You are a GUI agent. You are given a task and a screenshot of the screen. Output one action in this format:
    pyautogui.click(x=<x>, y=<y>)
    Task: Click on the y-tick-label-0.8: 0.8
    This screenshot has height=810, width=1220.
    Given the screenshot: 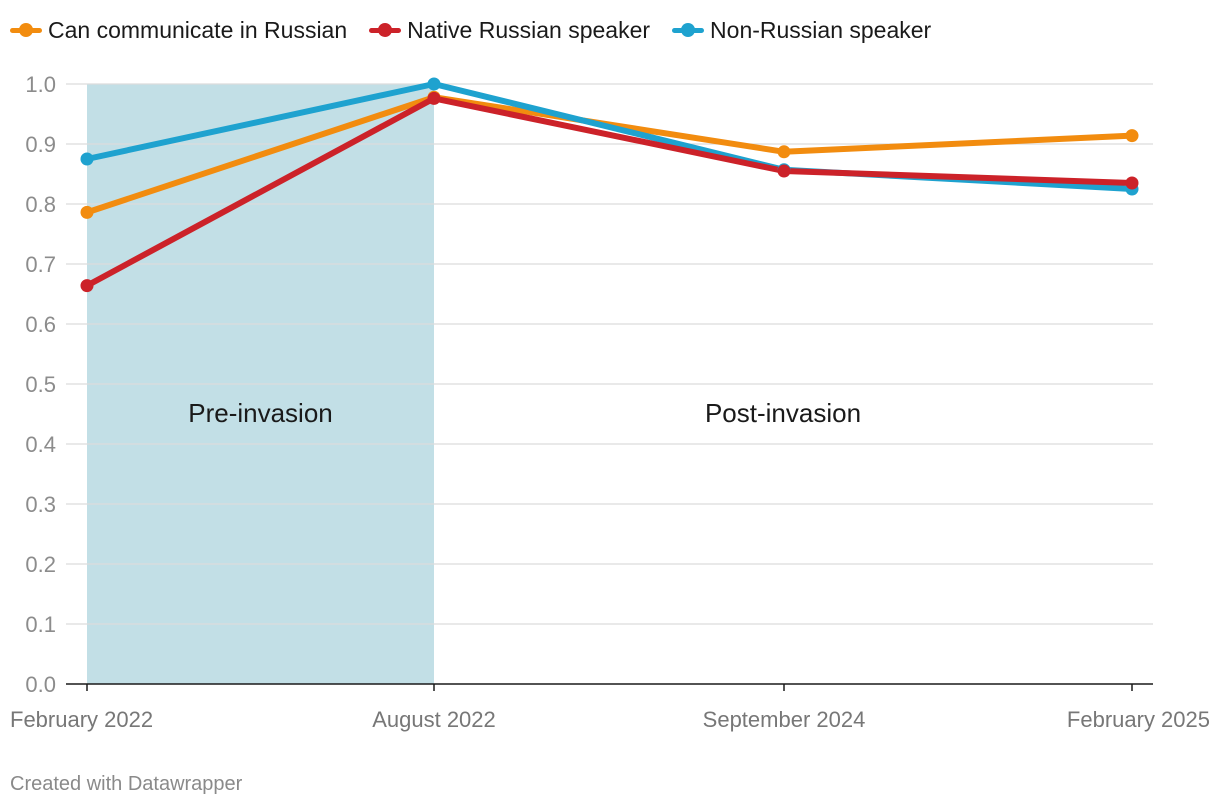 What is the action you would take?
    pyautogui.click(x=40, y=204)
    